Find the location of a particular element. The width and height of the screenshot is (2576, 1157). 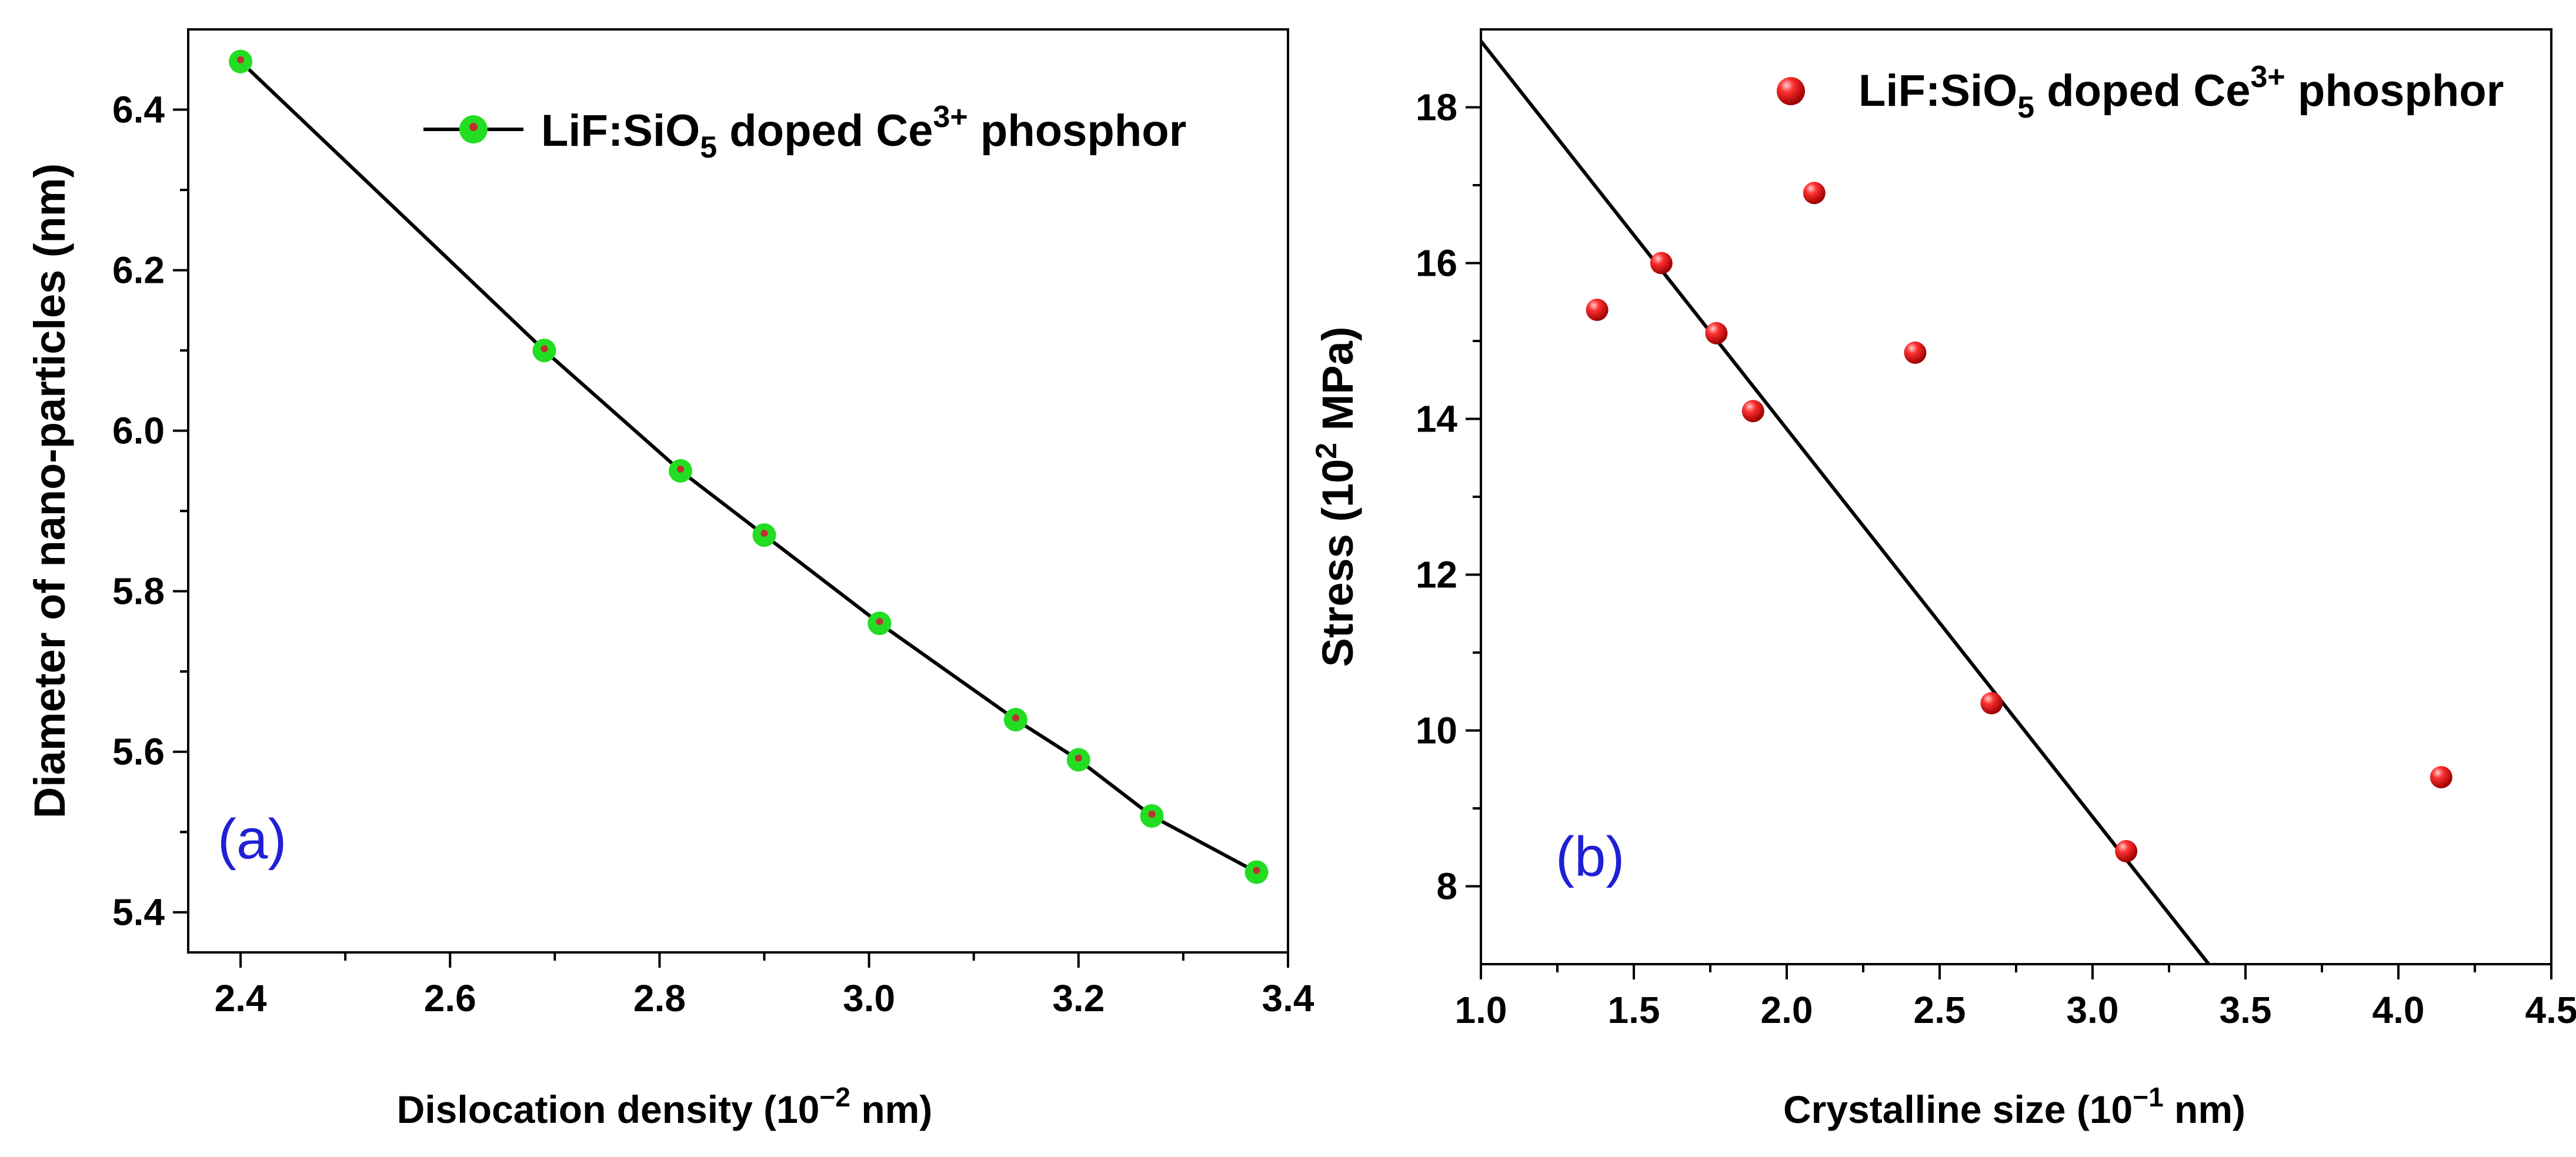

panel-a-ytick-label: 6.4 is located at coordinates (138, 110).